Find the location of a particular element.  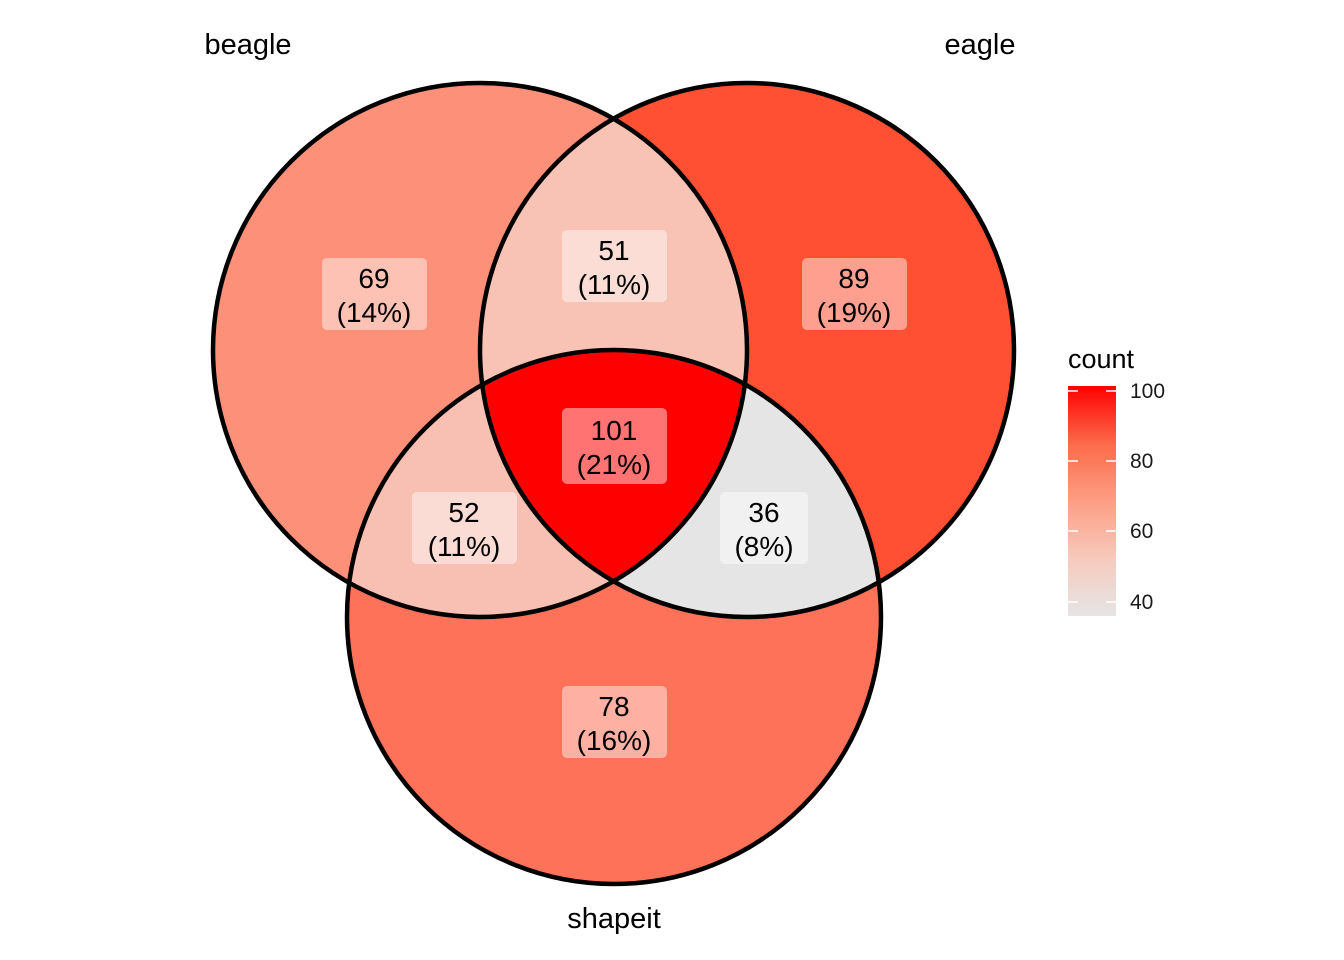

region-label-shapeit-only: 78 (16%) is located at coordinates (614, 722).